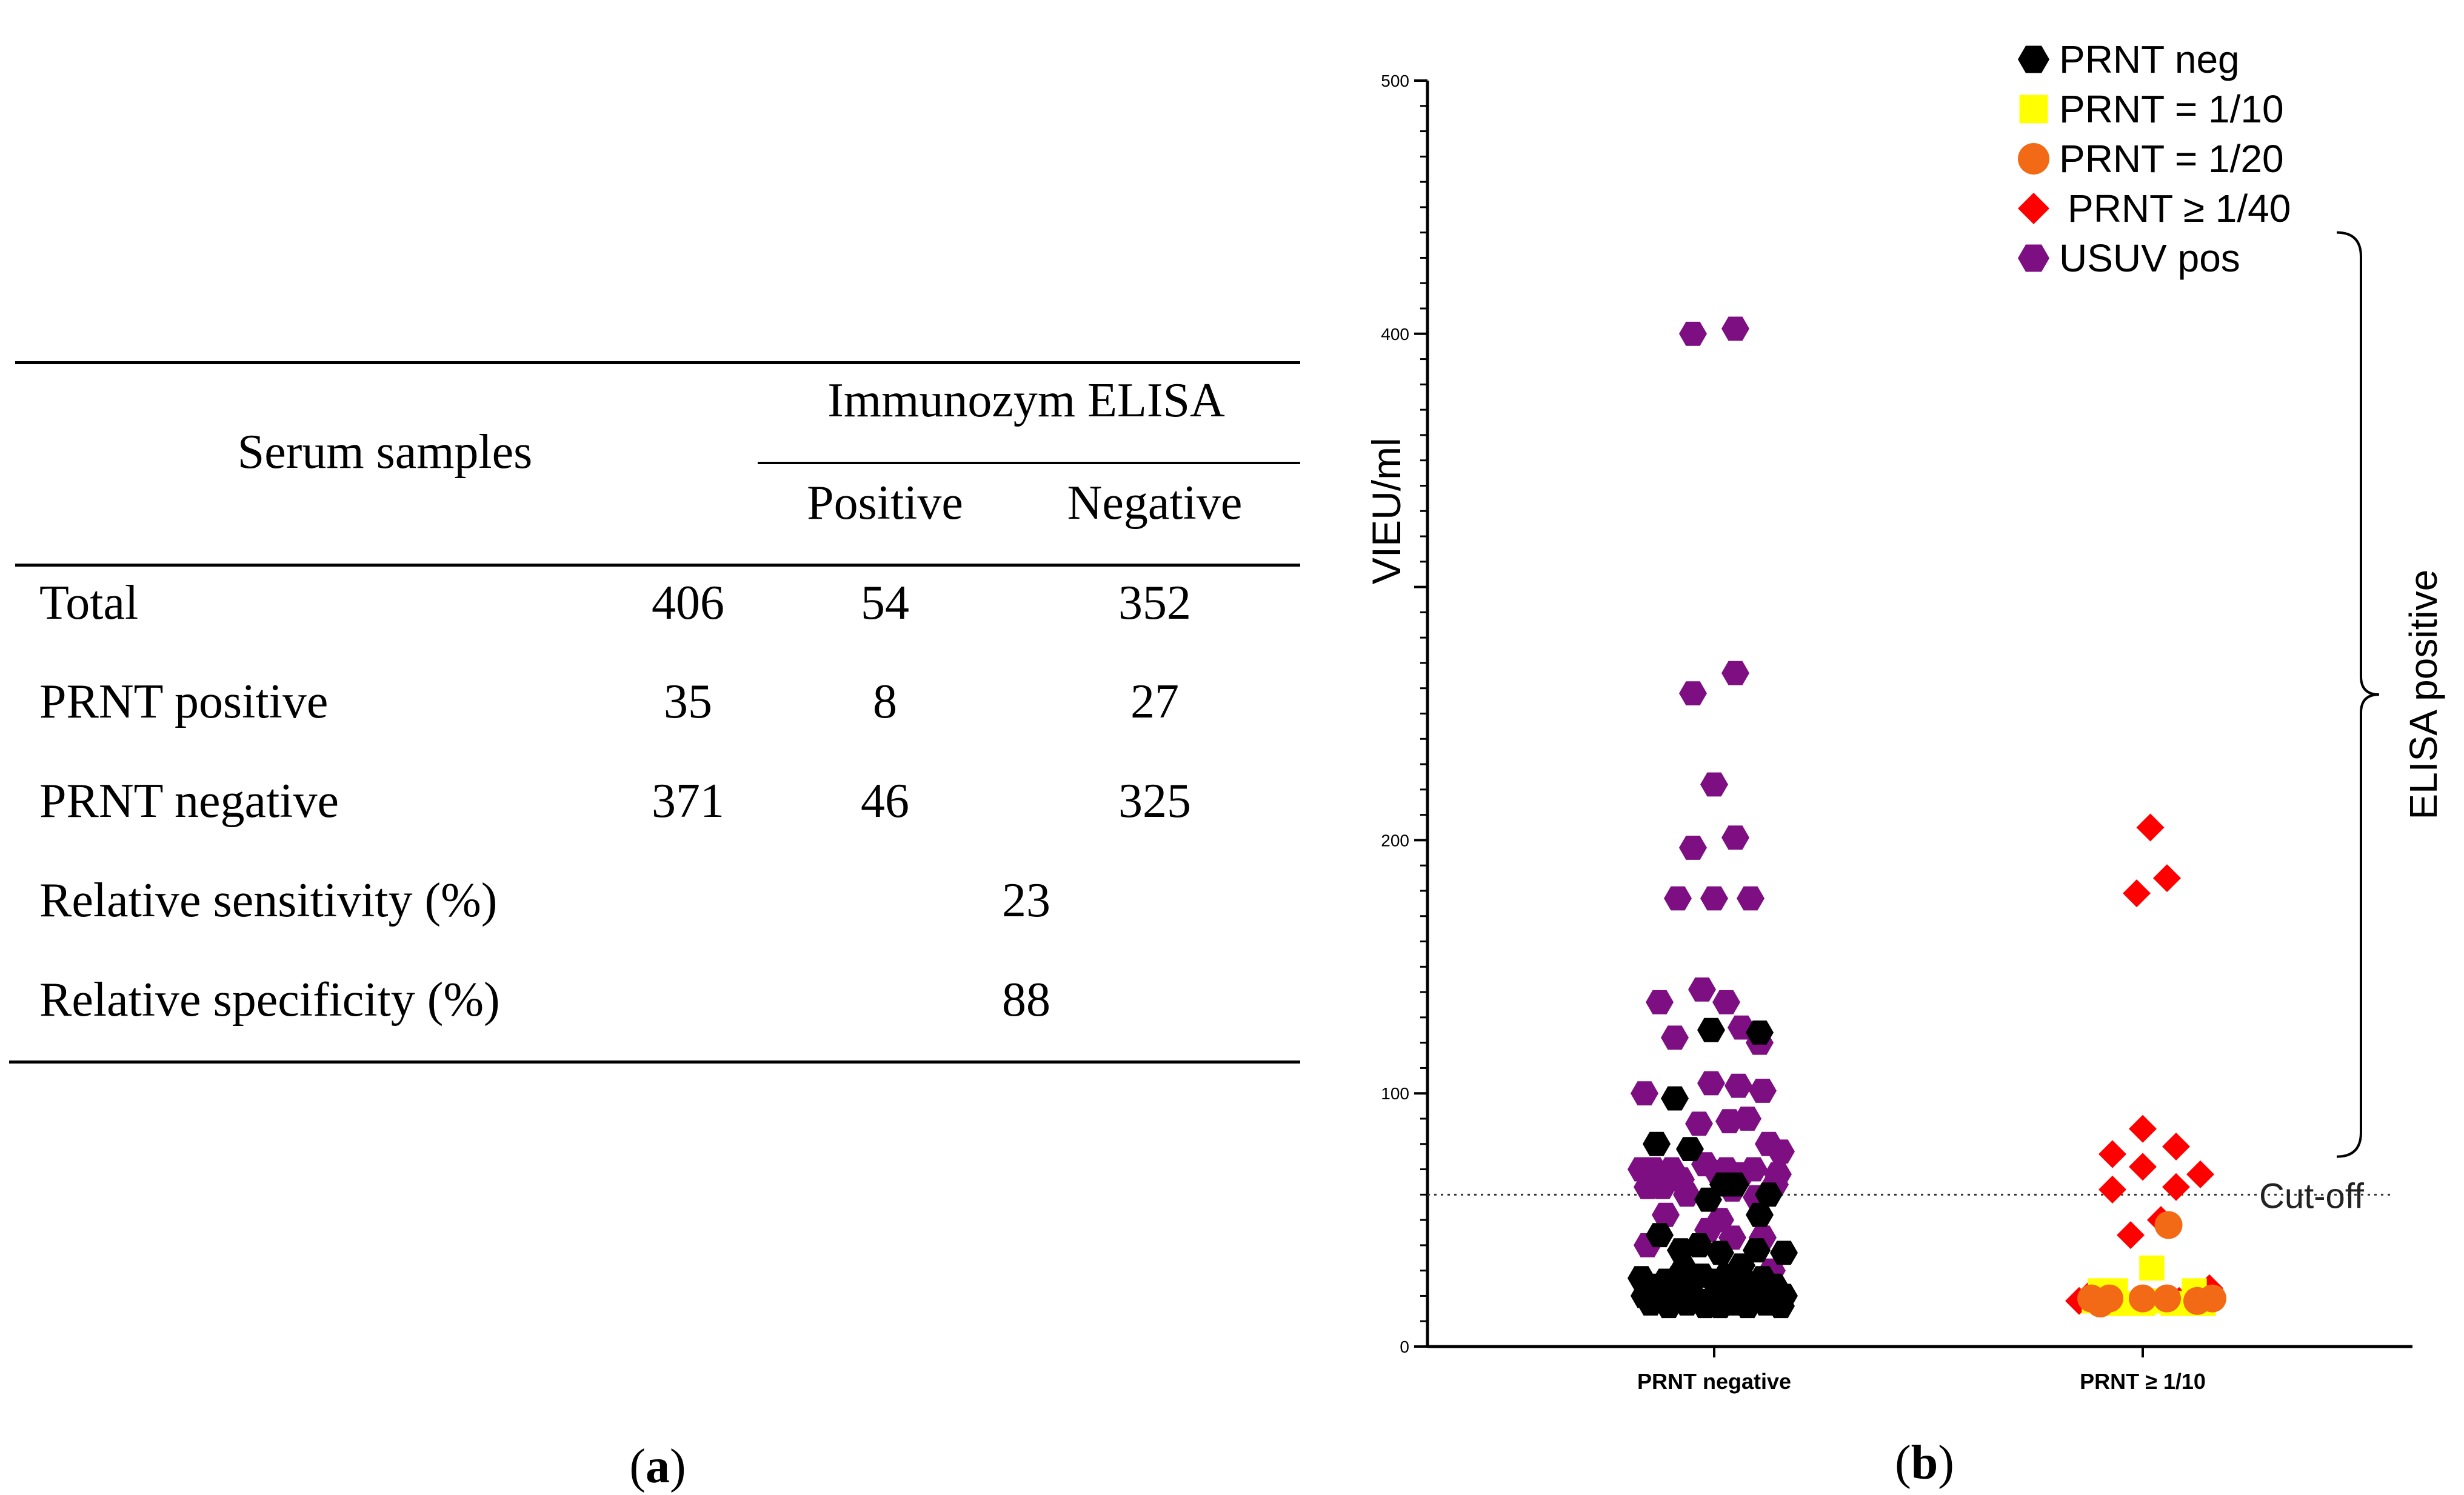  I want to click on legend-marker-prnt-neg, so click(2033, 59).